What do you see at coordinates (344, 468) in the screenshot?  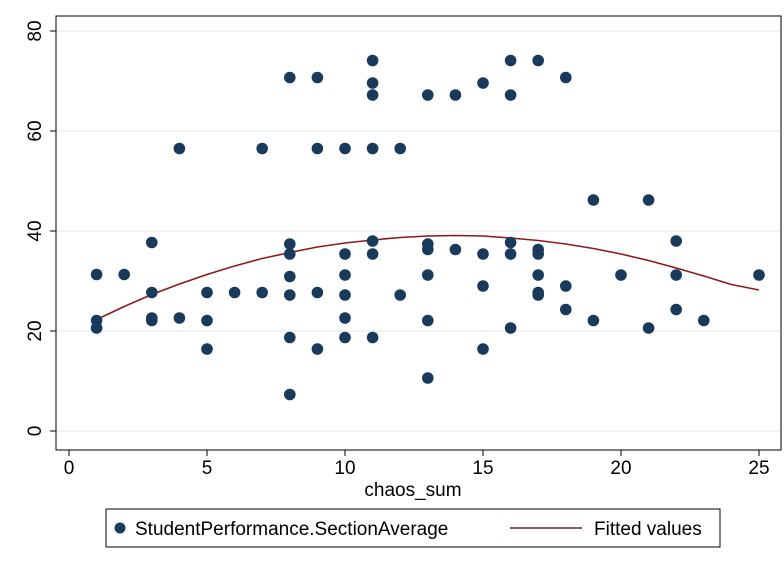 I see `x-tick-label: 10` at bounding box center [344, 468].